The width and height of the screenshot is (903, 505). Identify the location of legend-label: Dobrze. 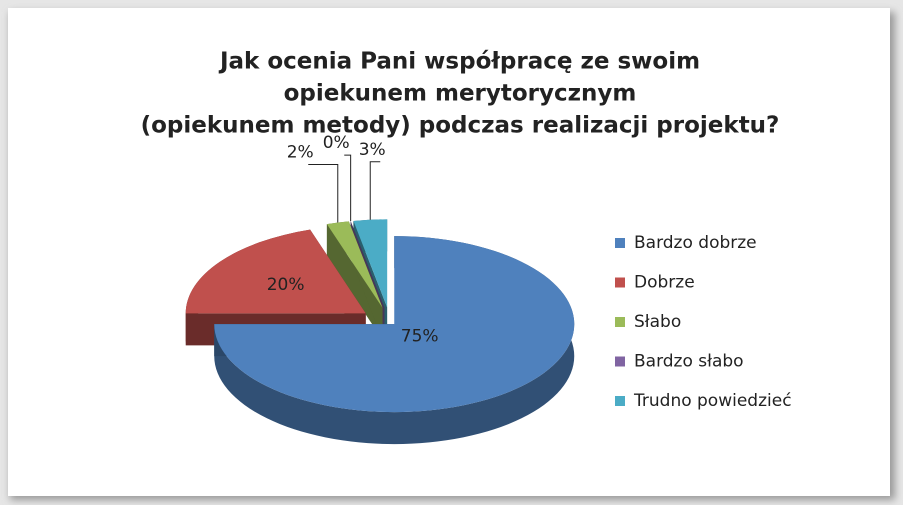
(664, 283).